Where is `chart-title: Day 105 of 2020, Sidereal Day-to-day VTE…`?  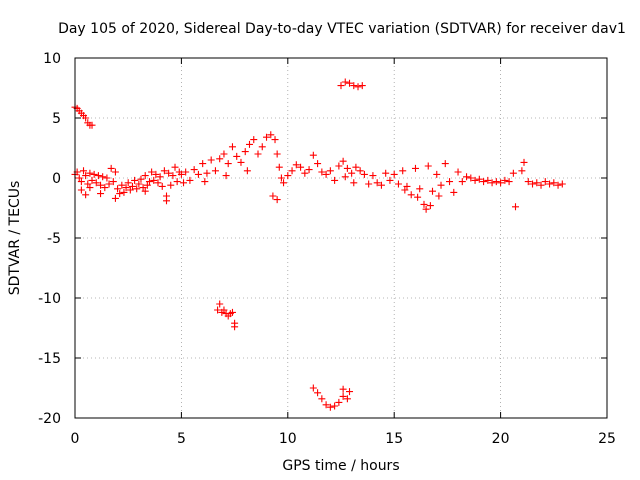 chart-title: Day 105 of 2020, Sidereal Day-to-day VTE… is located at coordinates (342, 29).